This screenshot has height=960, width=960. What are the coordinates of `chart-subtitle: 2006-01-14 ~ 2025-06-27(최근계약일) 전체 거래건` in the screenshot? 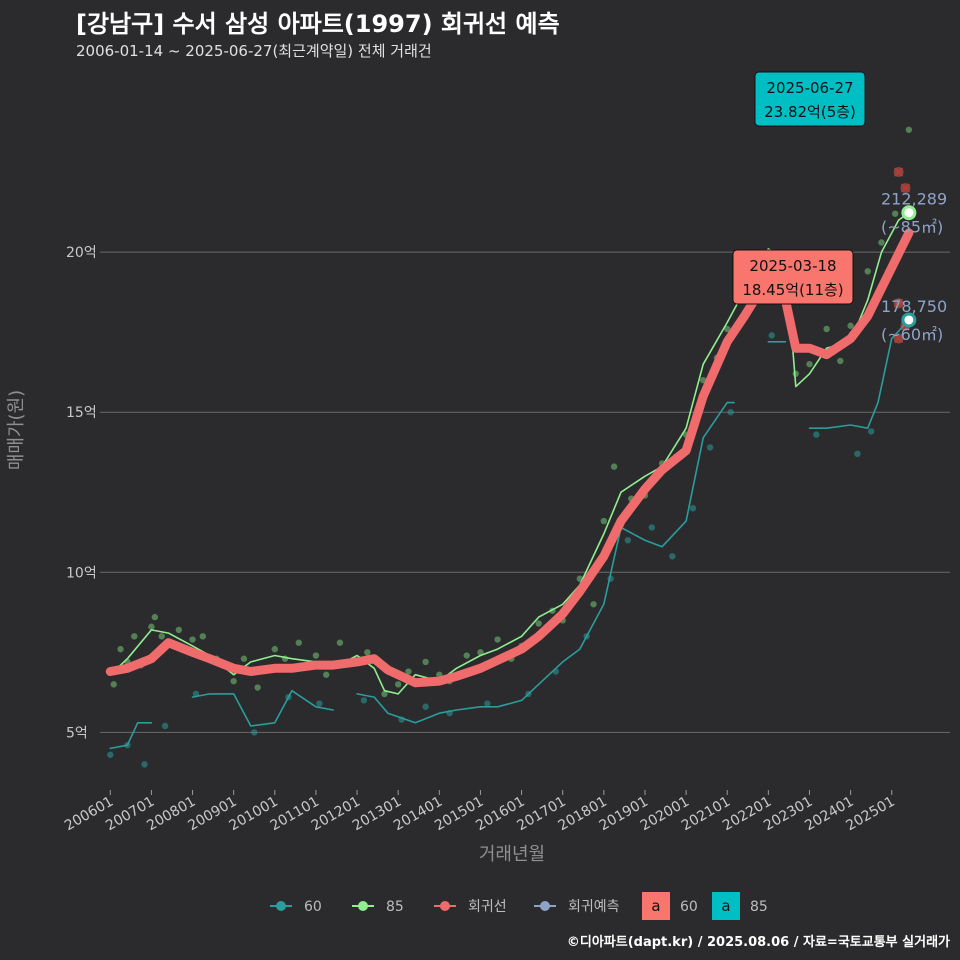 It's located at (254, 51).